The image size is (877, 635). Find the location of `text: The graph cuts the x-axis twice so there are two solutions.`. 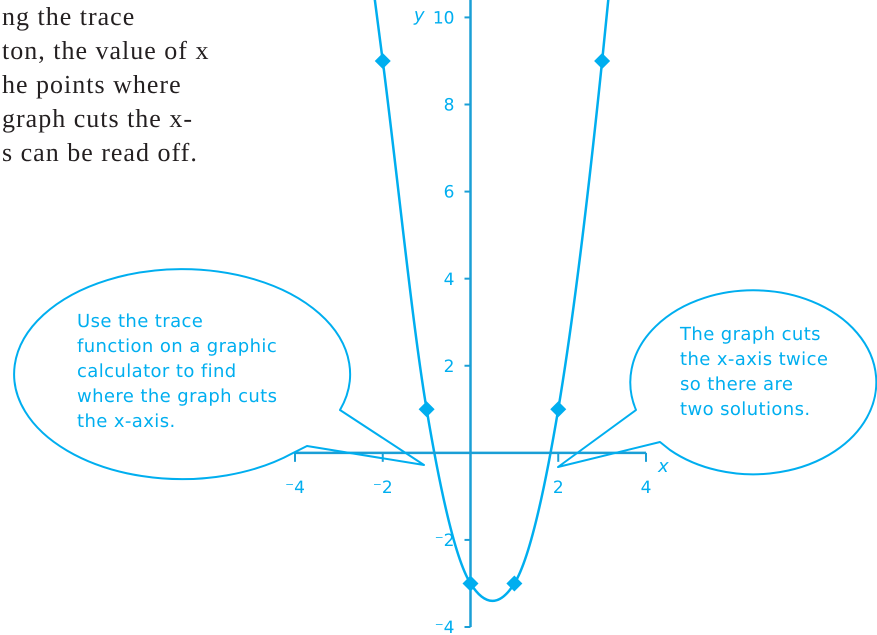

text: The graph cuts the x-axis twice so there are two solutions. is located at coordinates (754, 372).